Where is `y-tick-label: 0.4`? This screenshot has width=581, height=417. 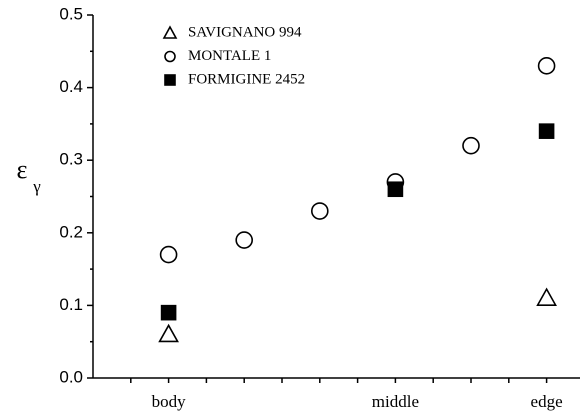
y-tick-label: 0.4 is located at coordinates (71, 86).